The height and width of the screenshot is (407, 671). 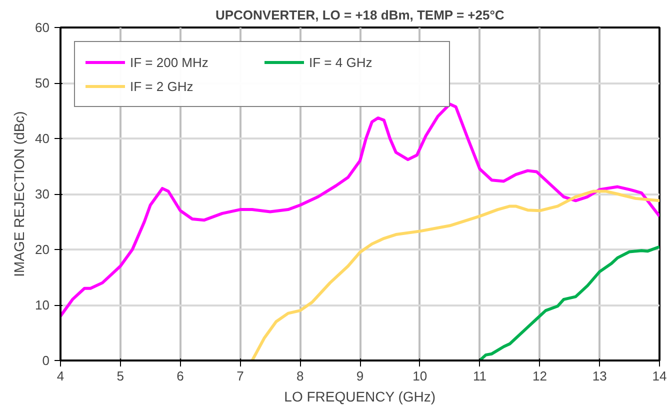 I want to click on y-tick-label: 40, so click(x=42, y=138).